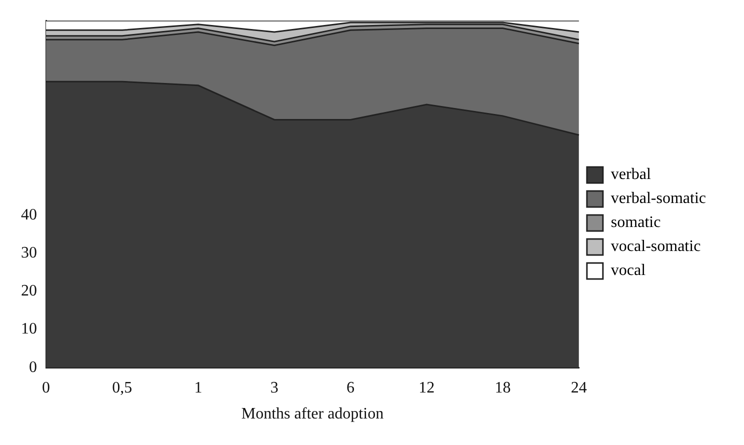 The height and width of the screenshot is (445, 744). Describe the element at coordinates (29, 291) in the screenshot. I see `y-tick-label: 20` at that location.